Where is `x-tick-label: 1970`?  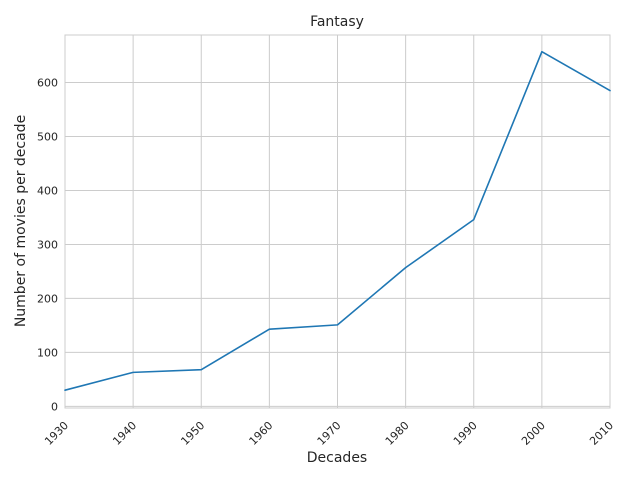
x-tick-label: 1970 is located at coordinates (329, 433).